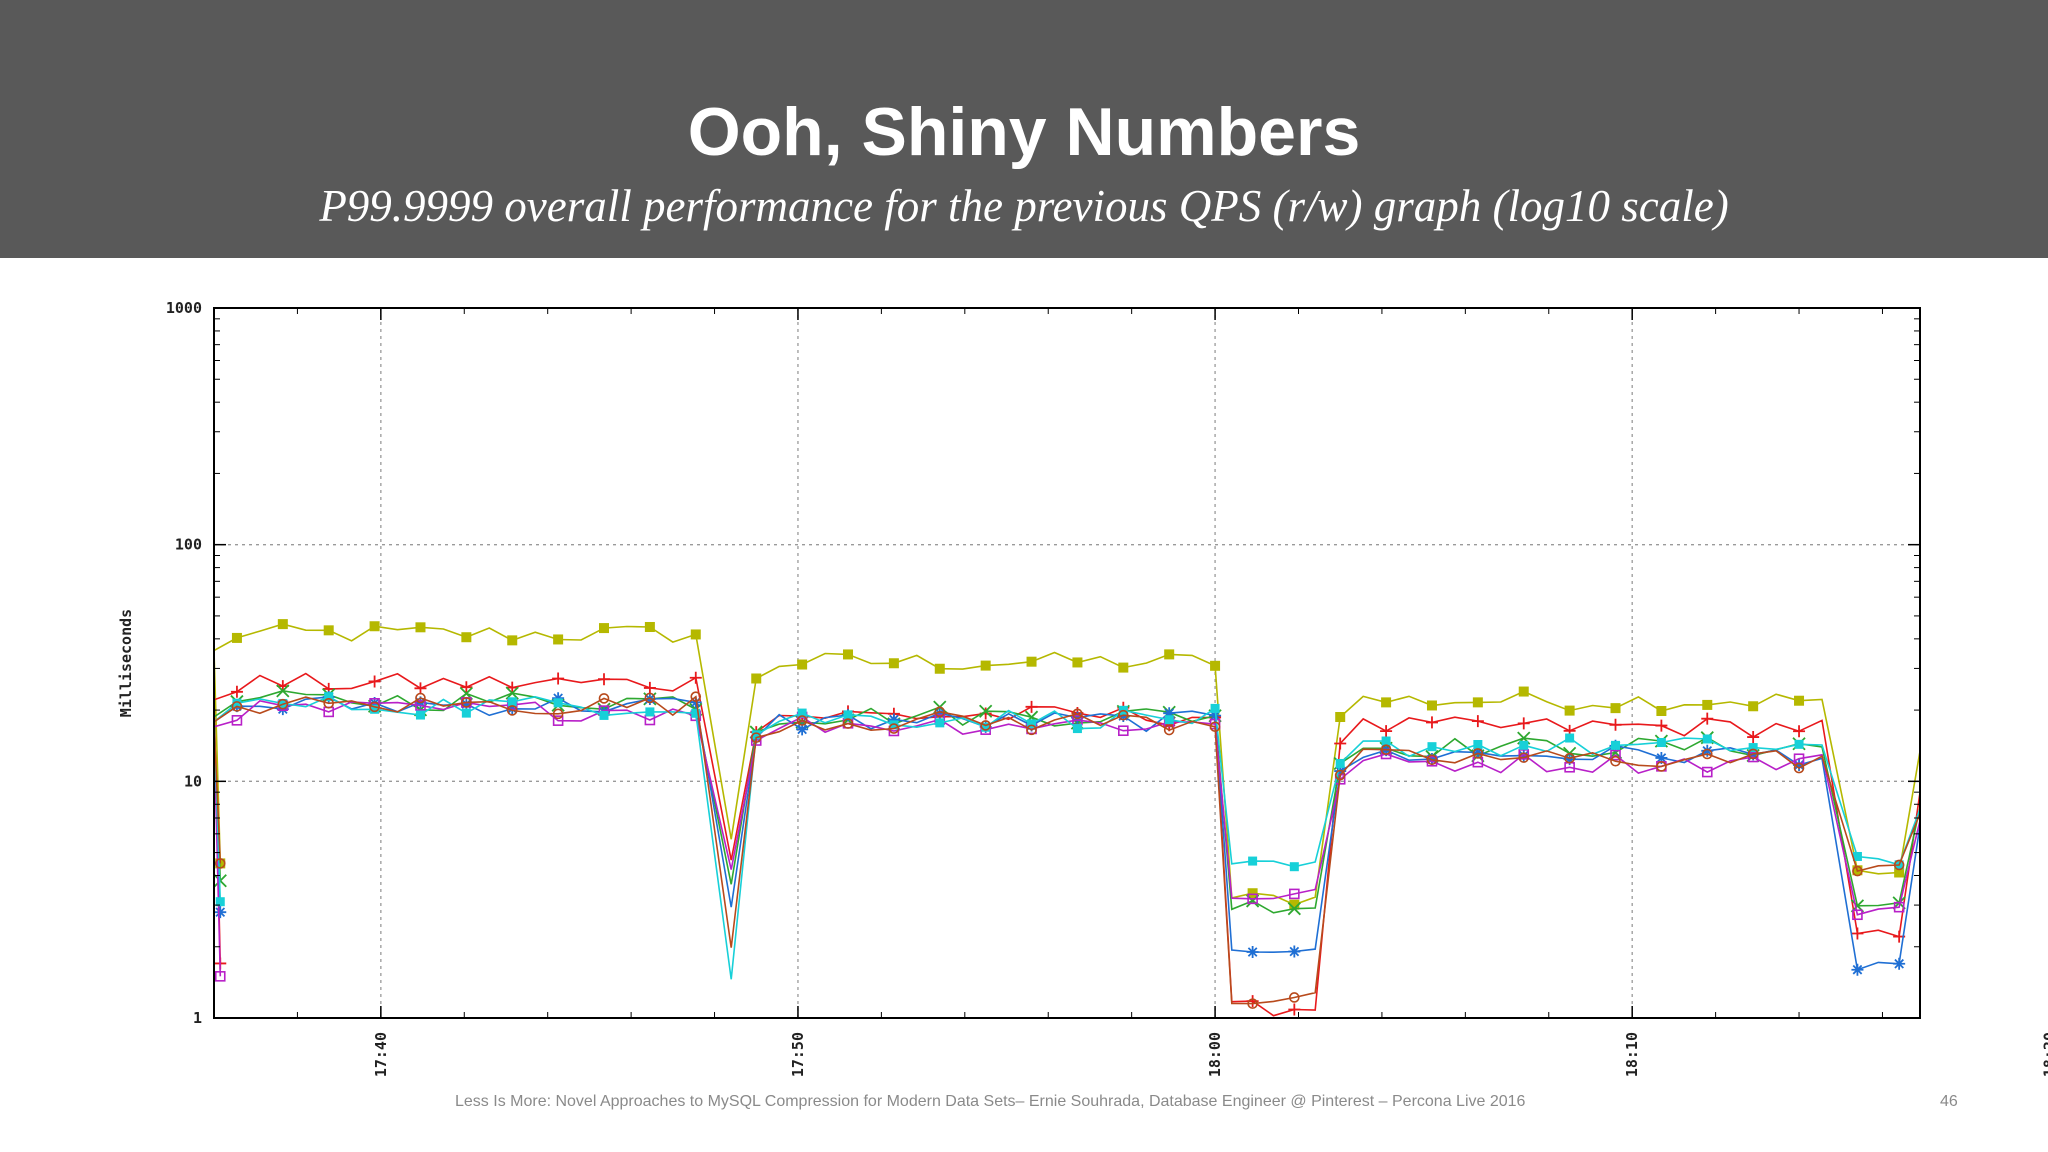 The width and height of the screenshot is (2048, 1152). I want to click on x-tick-label: 18:00, so click(1215, 1054).